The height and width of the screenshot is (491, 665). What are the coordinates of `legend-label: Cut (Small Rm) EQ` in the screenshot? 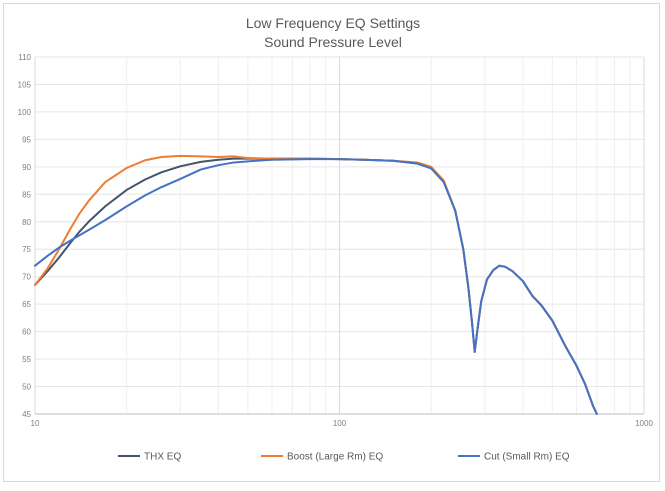 It's located at (527, 457).